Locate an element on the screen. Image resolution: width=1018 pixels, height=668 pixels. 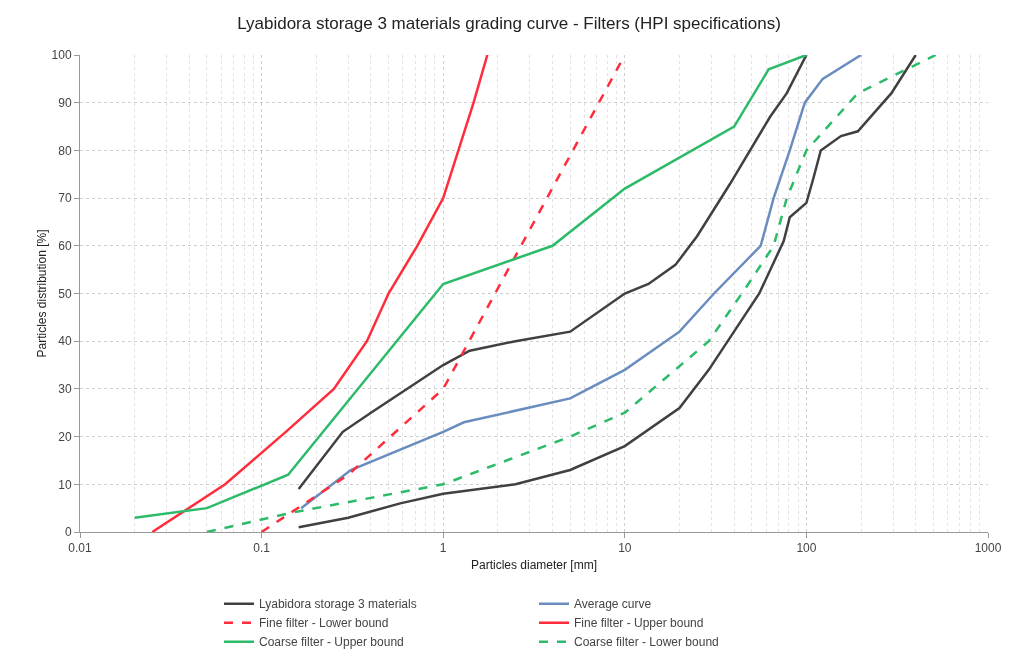
legend-label: Coarse filter - Lower bound is located at coordinates (646, 642).